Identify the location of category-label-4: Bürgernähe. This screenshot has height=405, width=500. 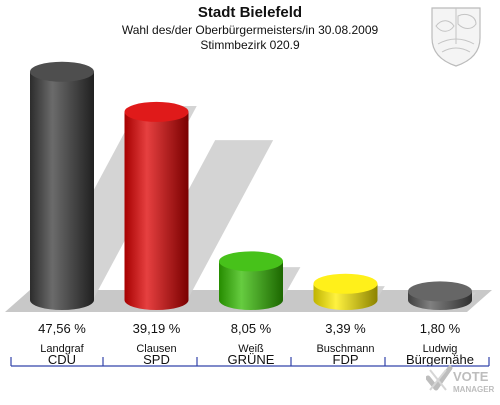
(440, 359).